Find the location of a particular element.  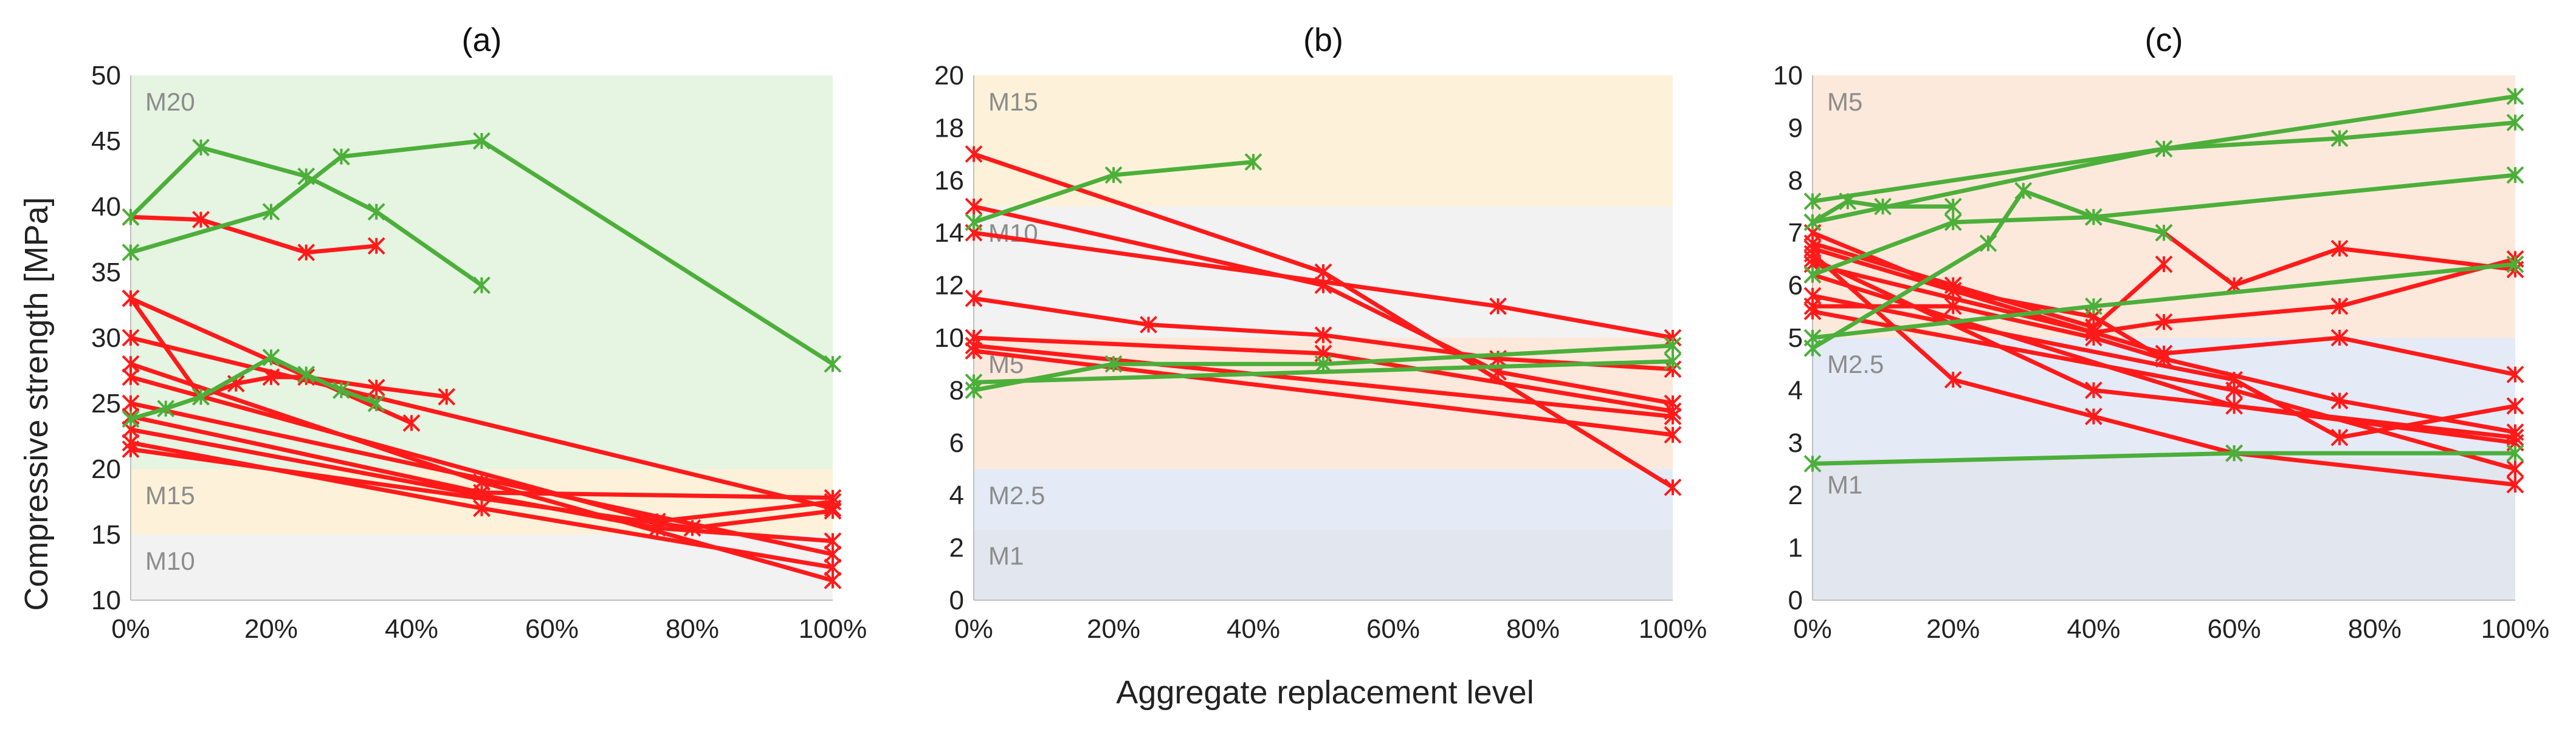

y-tick-label: 12 is located at coordinates (949, 286).